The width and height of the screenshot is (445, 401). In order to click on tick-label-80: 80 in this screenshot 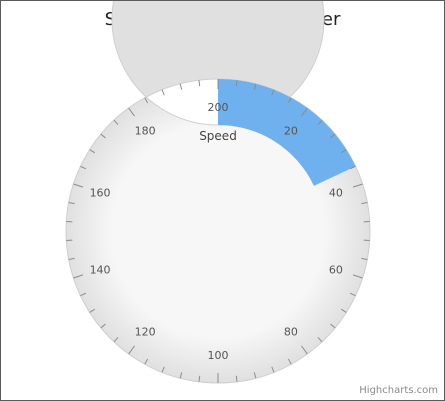, I will do `click(291, 331)`.